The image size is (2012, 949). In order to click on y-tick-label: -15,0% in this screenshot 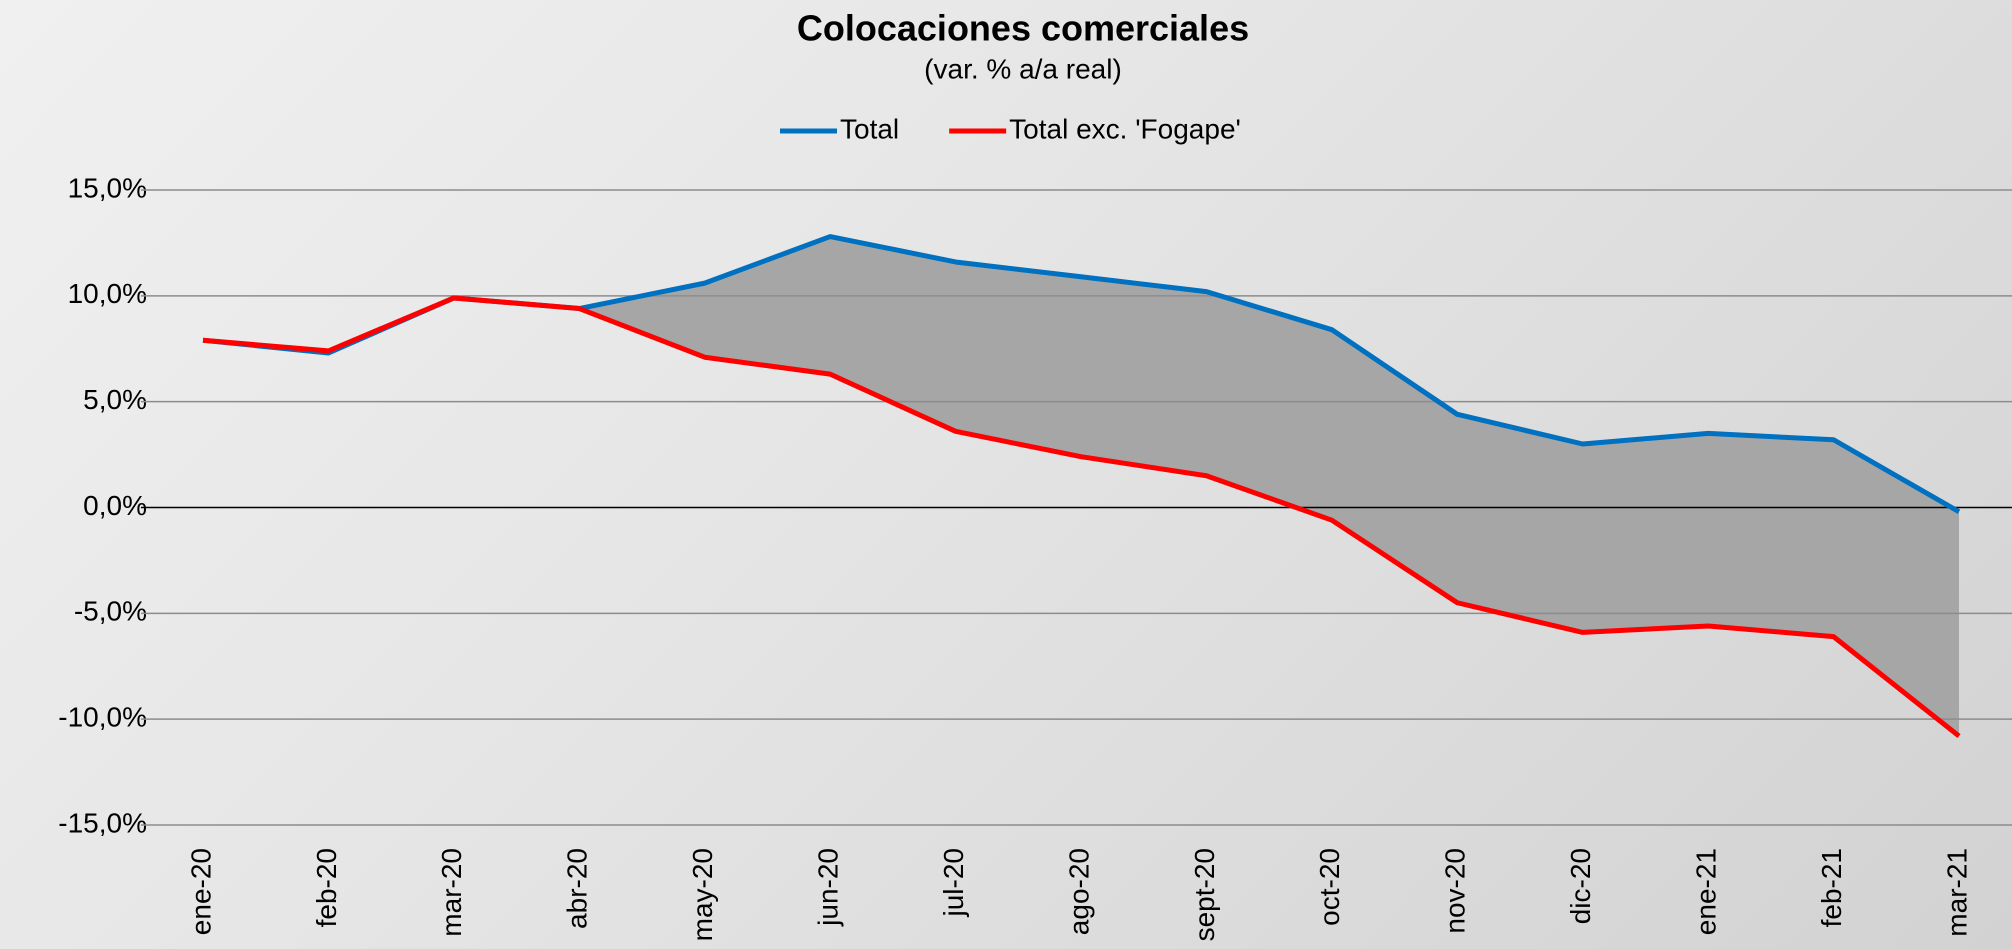, I will do `click(102, 822)`.